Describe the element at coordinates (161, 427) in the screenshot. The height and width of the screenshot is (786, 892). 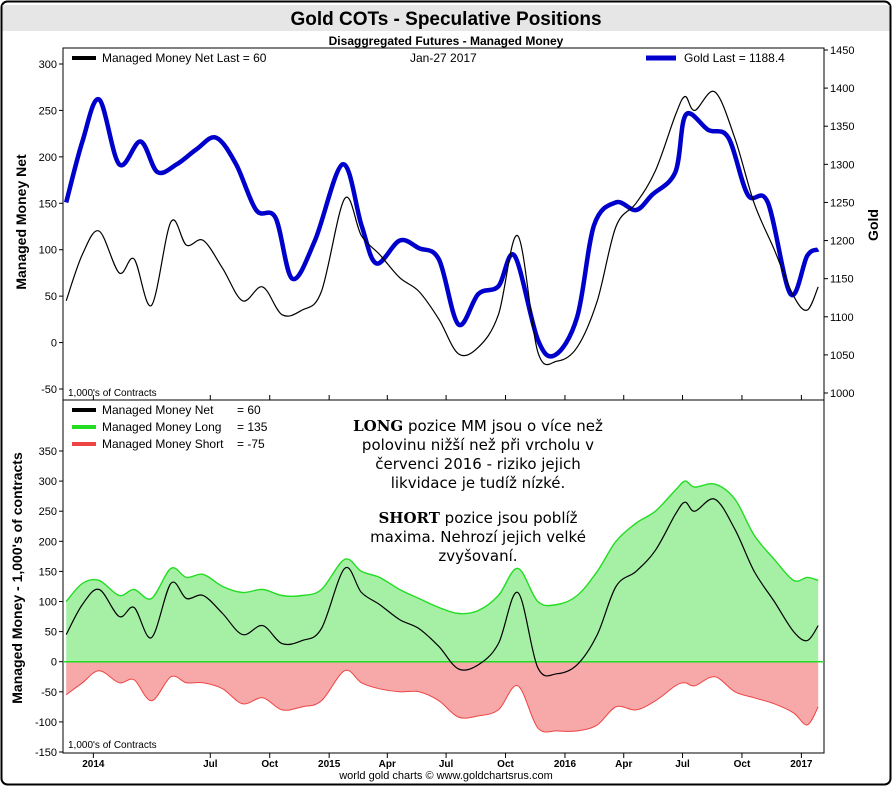
I see `legend-mm-long-label: Managed Money Long` at that location.